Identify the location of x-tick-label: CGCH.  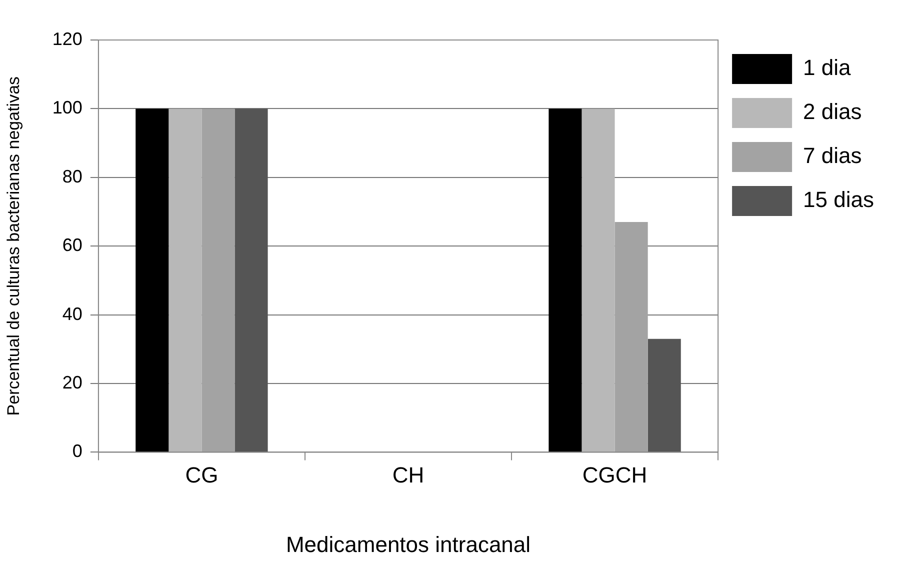
(615, 475).